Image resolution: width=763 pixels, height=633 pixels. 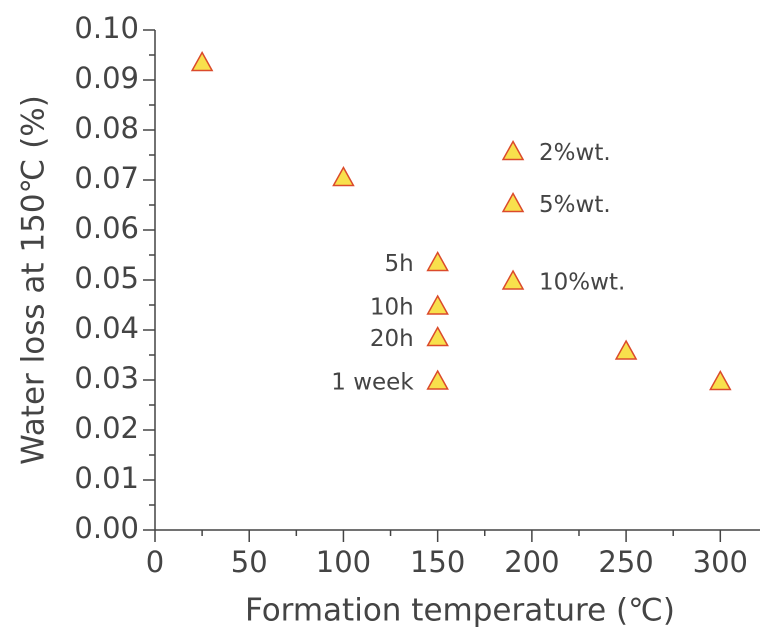 What do you see at coordinates (106, 478) in the screenshot?
I see `y-tick-label: 0.01` at bounding box center [106, 478].